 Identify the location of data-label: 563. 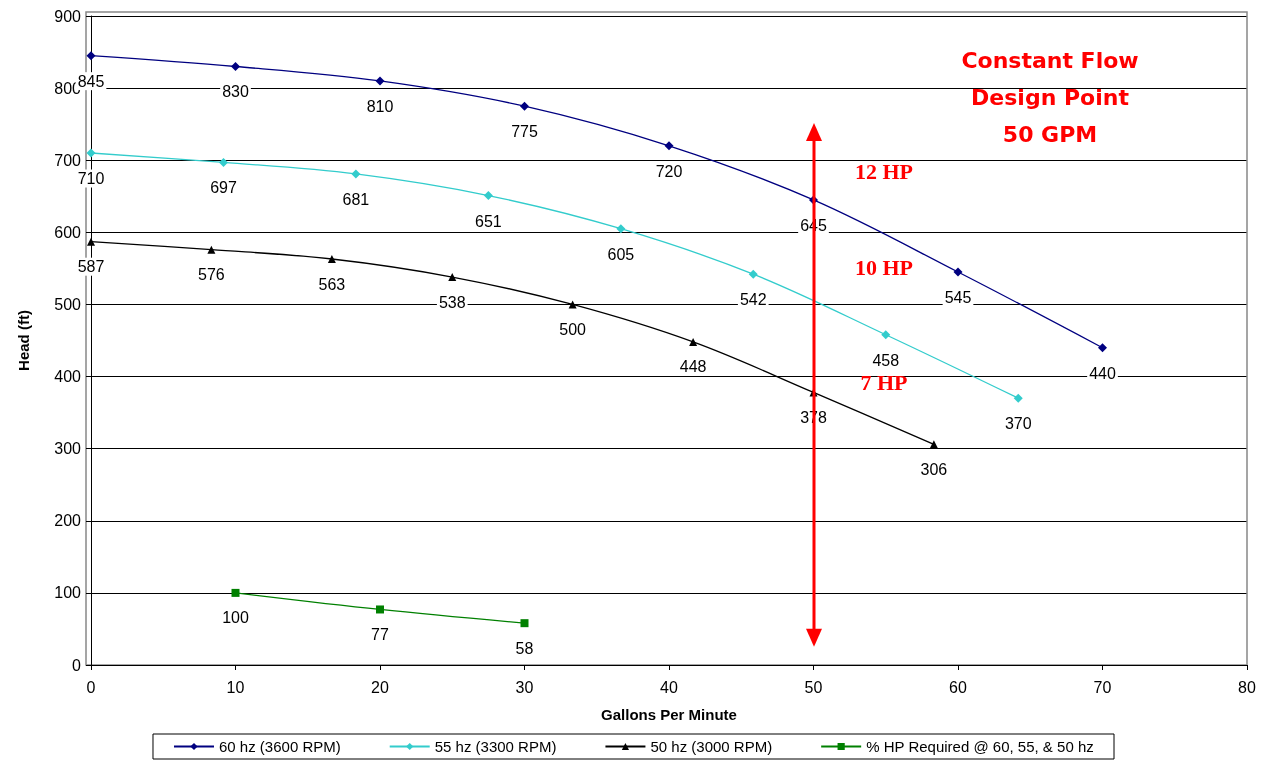
(332, 284).